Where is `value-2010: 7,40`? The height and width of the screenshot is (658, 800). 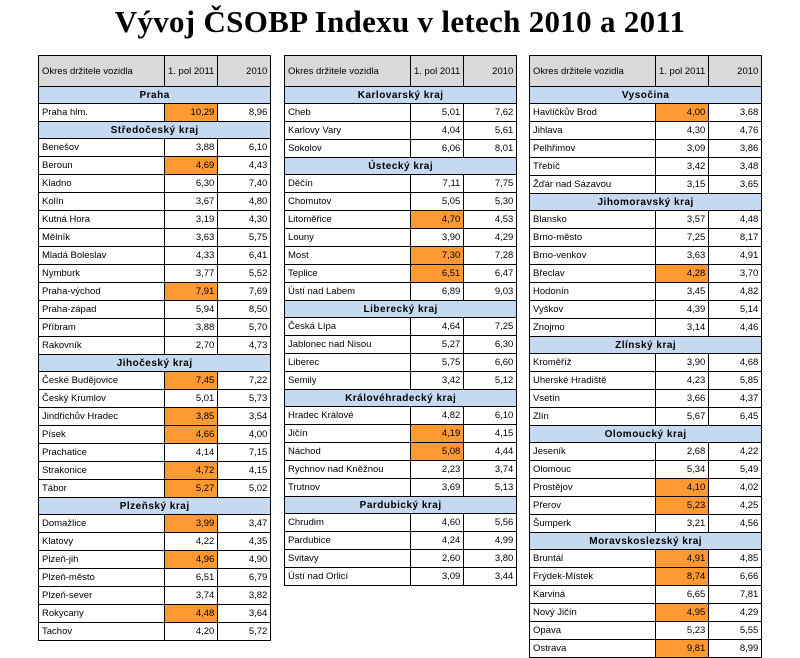 value-2010: 7,40 is located at coordinates (244, 183).